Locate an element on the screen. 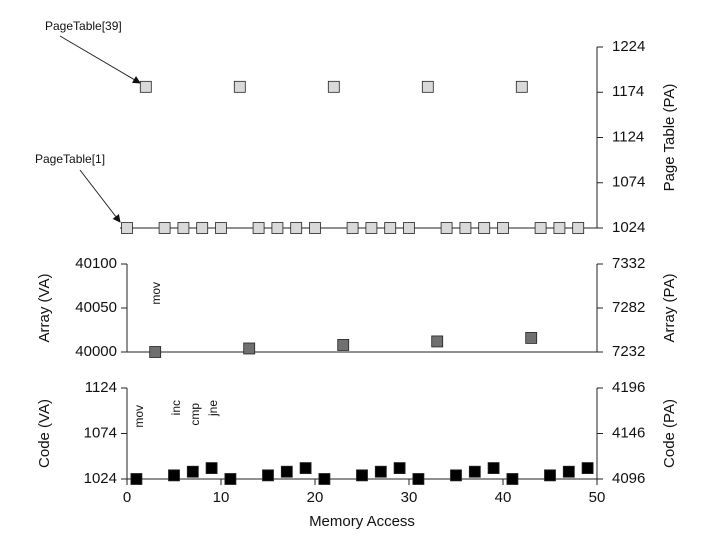 This screenshot has height=540, width=720. y-tick-label: 1124 is located at coordinates (101, 387).